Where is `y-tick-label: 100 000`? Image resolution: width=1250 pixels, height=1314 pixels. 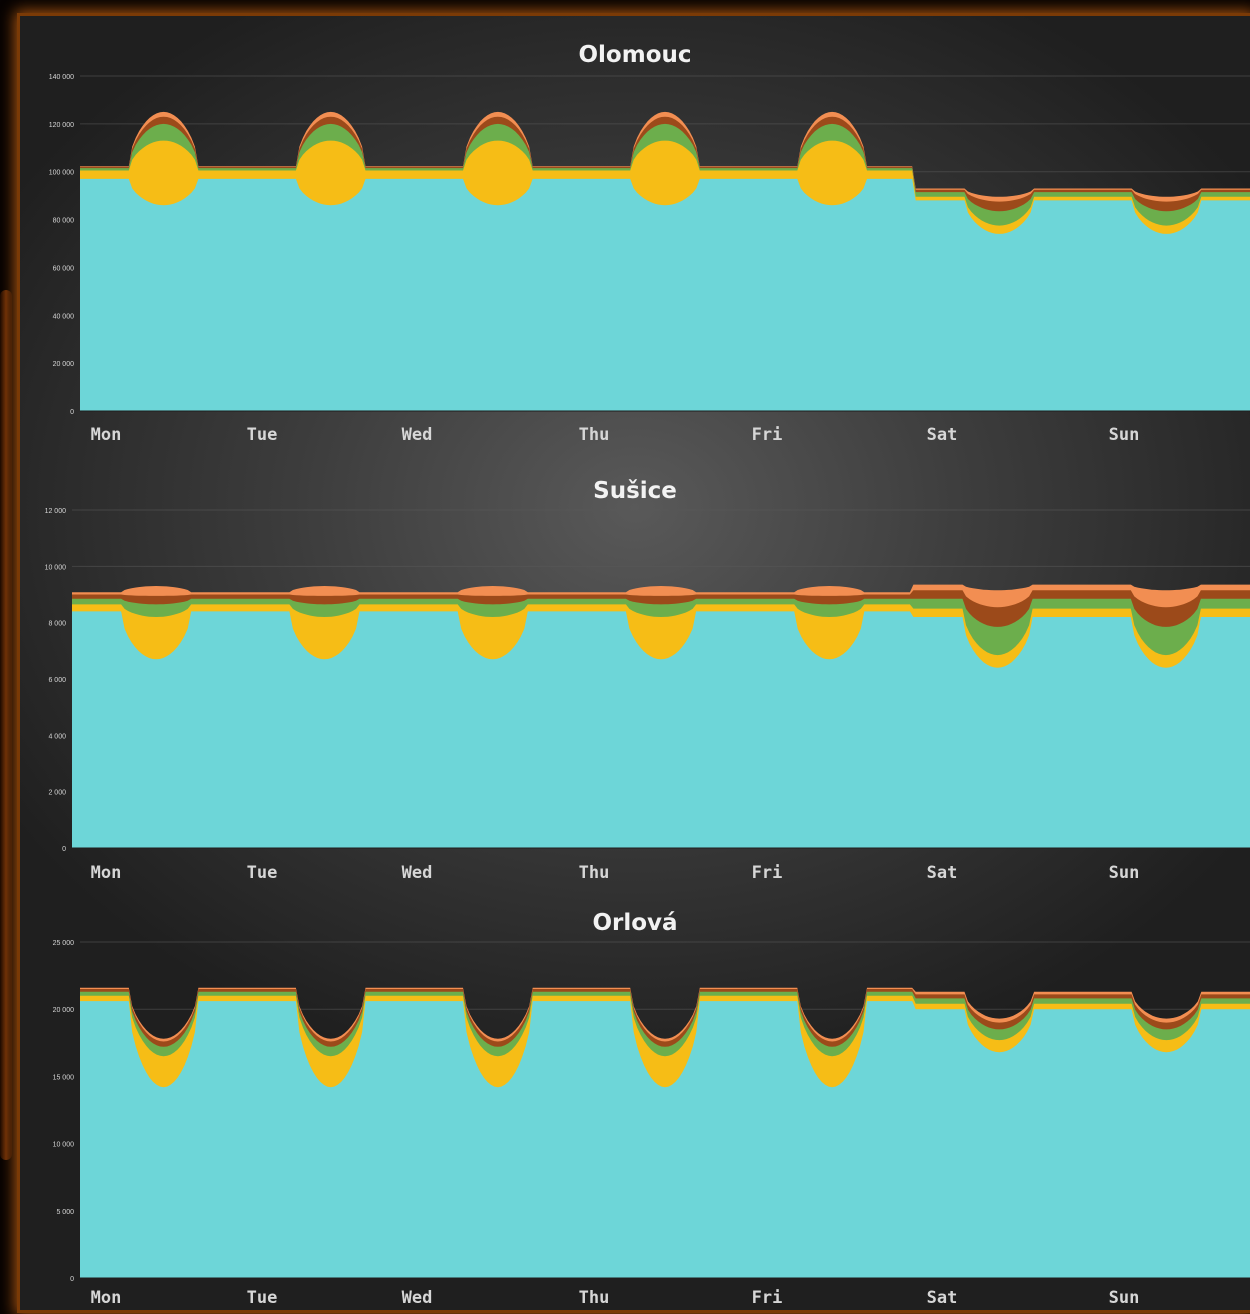
y-tick-label: 100 000 is located at coordinates (61, 173).